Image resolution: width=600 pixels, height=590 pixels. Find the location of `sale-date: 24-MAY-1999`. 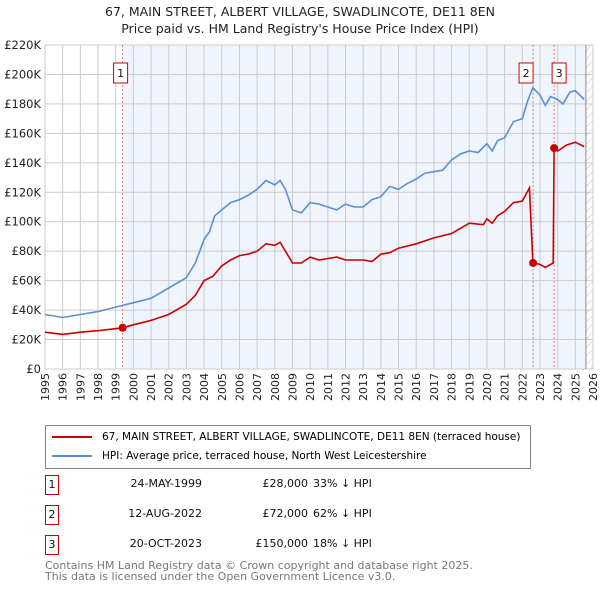

sale-date: 24-MAY-1999 is located at coordinates (166, 483).